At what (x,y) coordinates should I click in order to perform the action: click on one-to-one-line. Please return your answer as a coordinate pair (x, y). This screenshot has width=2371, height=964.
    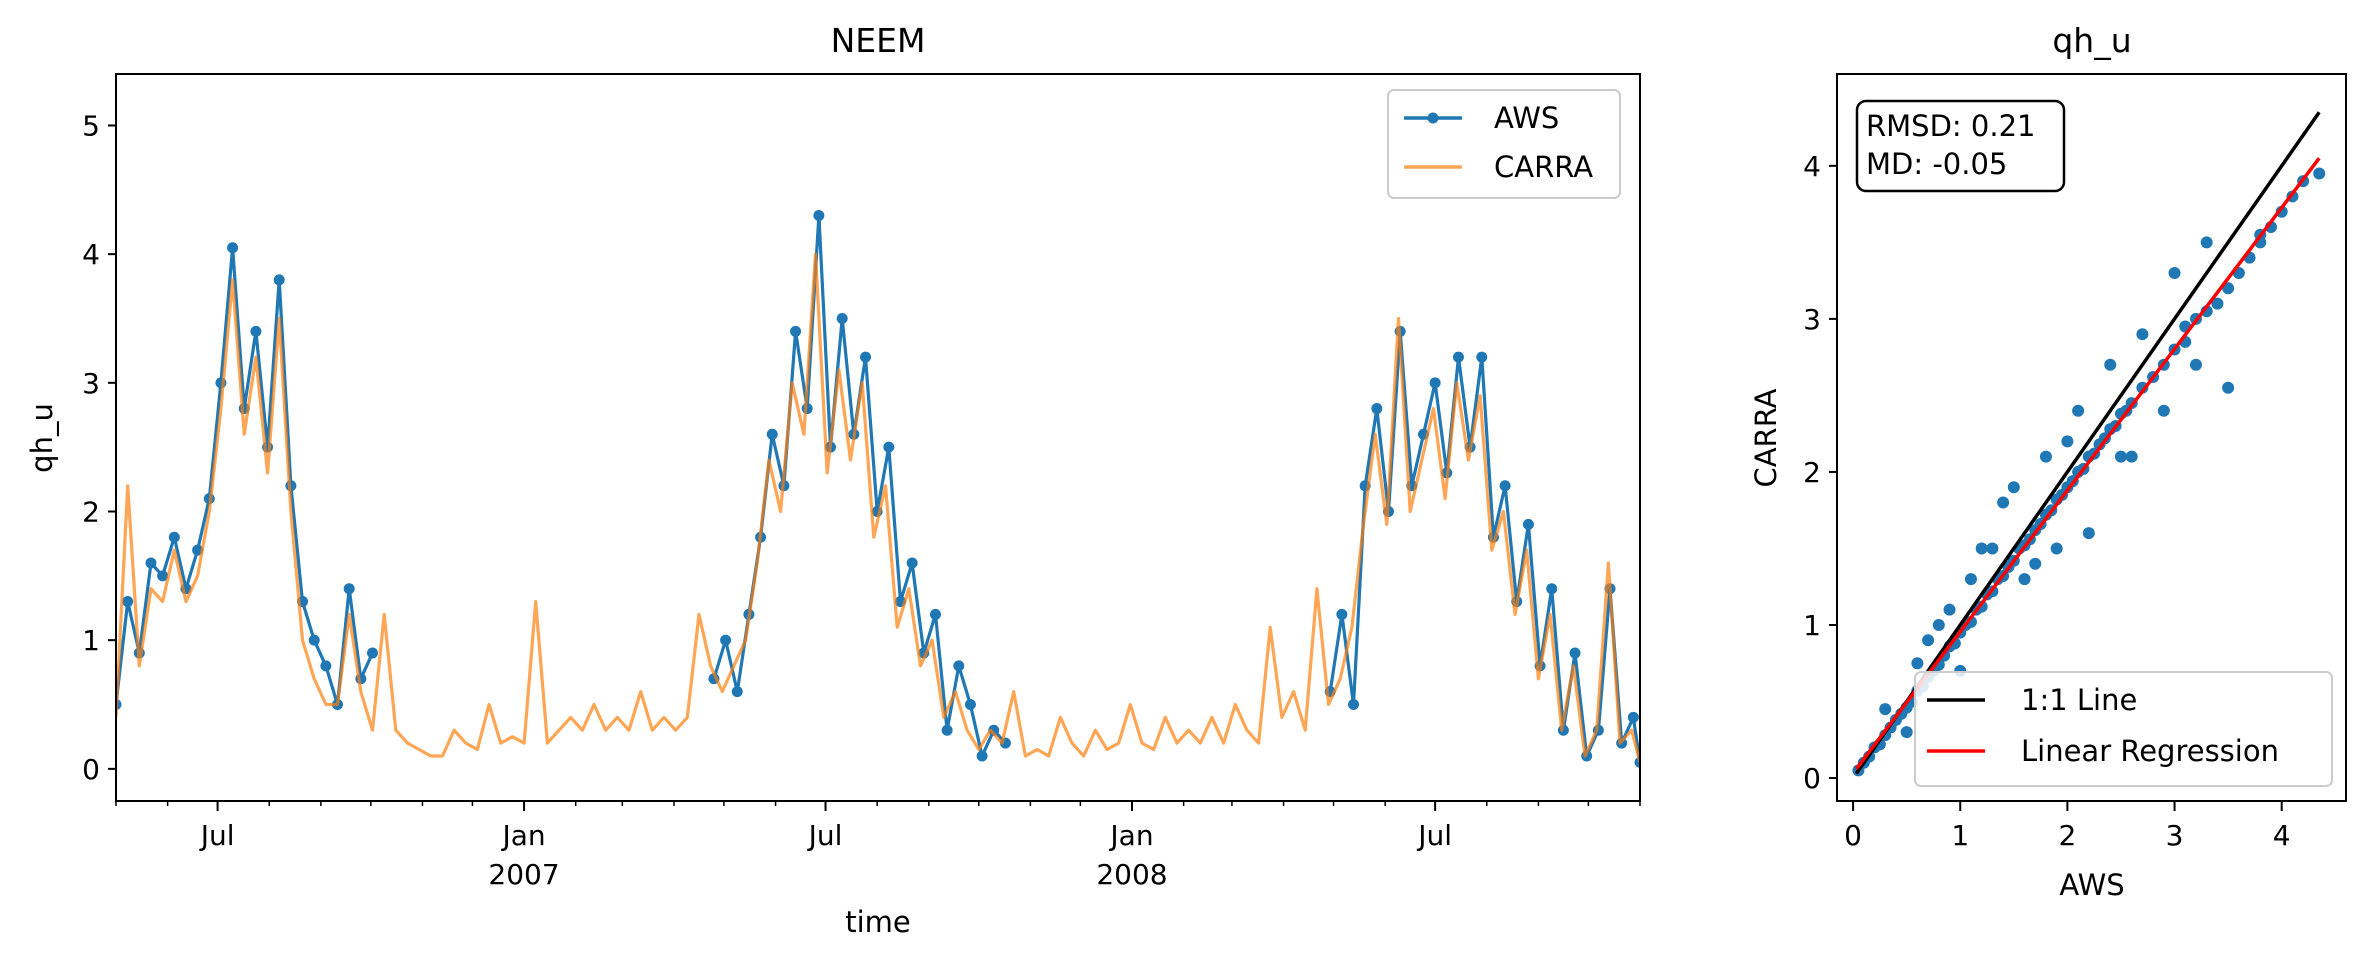
    Looking at the image, I should click on (2087, 443).